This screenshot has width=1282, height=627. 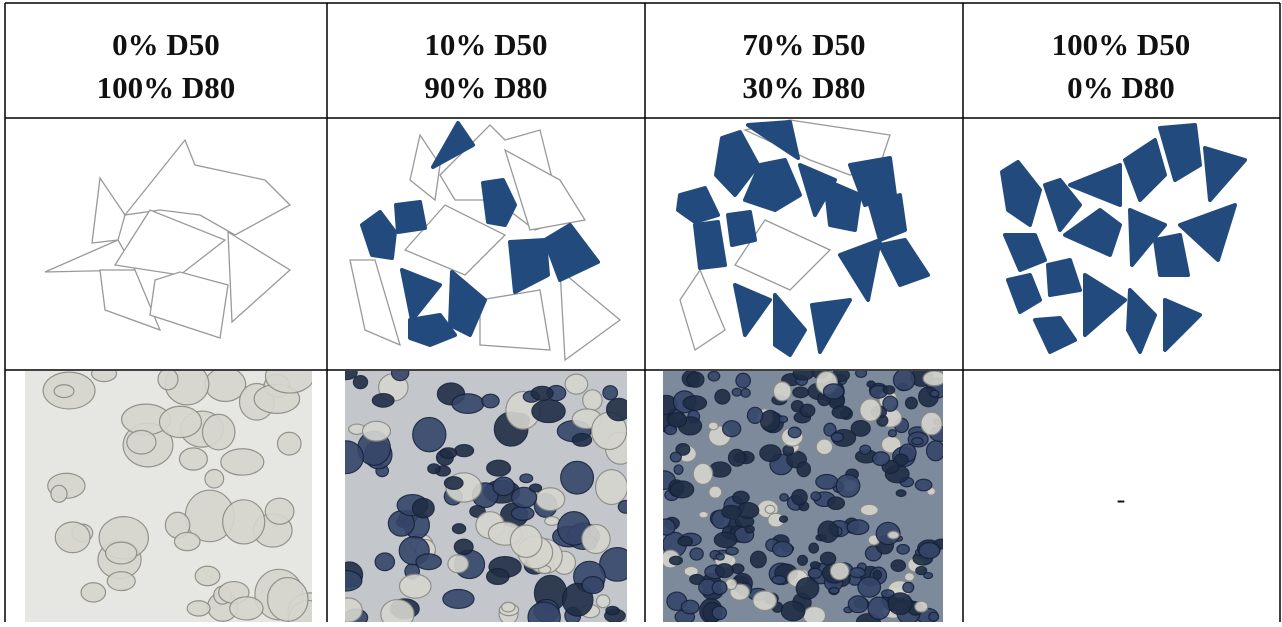 What do you see at coordinates (803, 87) in the screenshot?
I see `header-line: 30% D80` at bounding box center [803, 87].